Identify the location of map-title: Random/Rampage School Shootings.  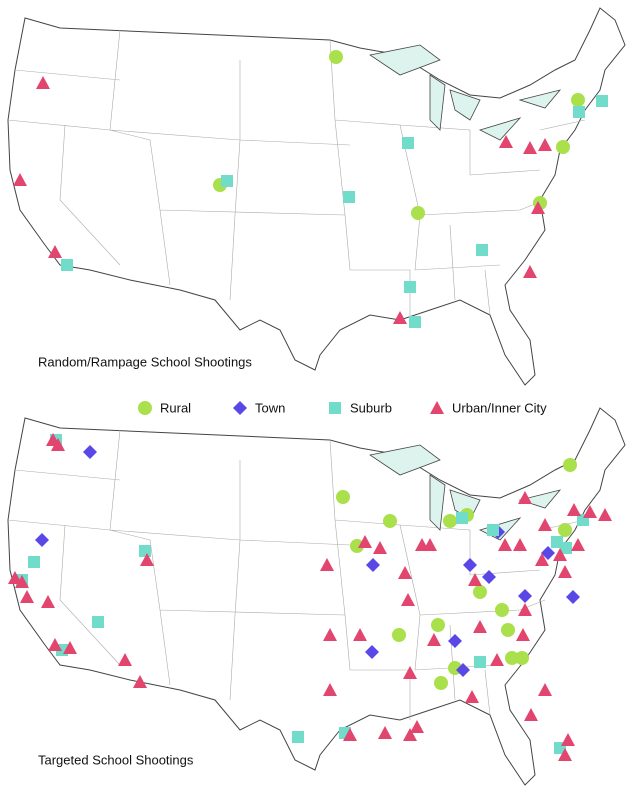
(145, 361).